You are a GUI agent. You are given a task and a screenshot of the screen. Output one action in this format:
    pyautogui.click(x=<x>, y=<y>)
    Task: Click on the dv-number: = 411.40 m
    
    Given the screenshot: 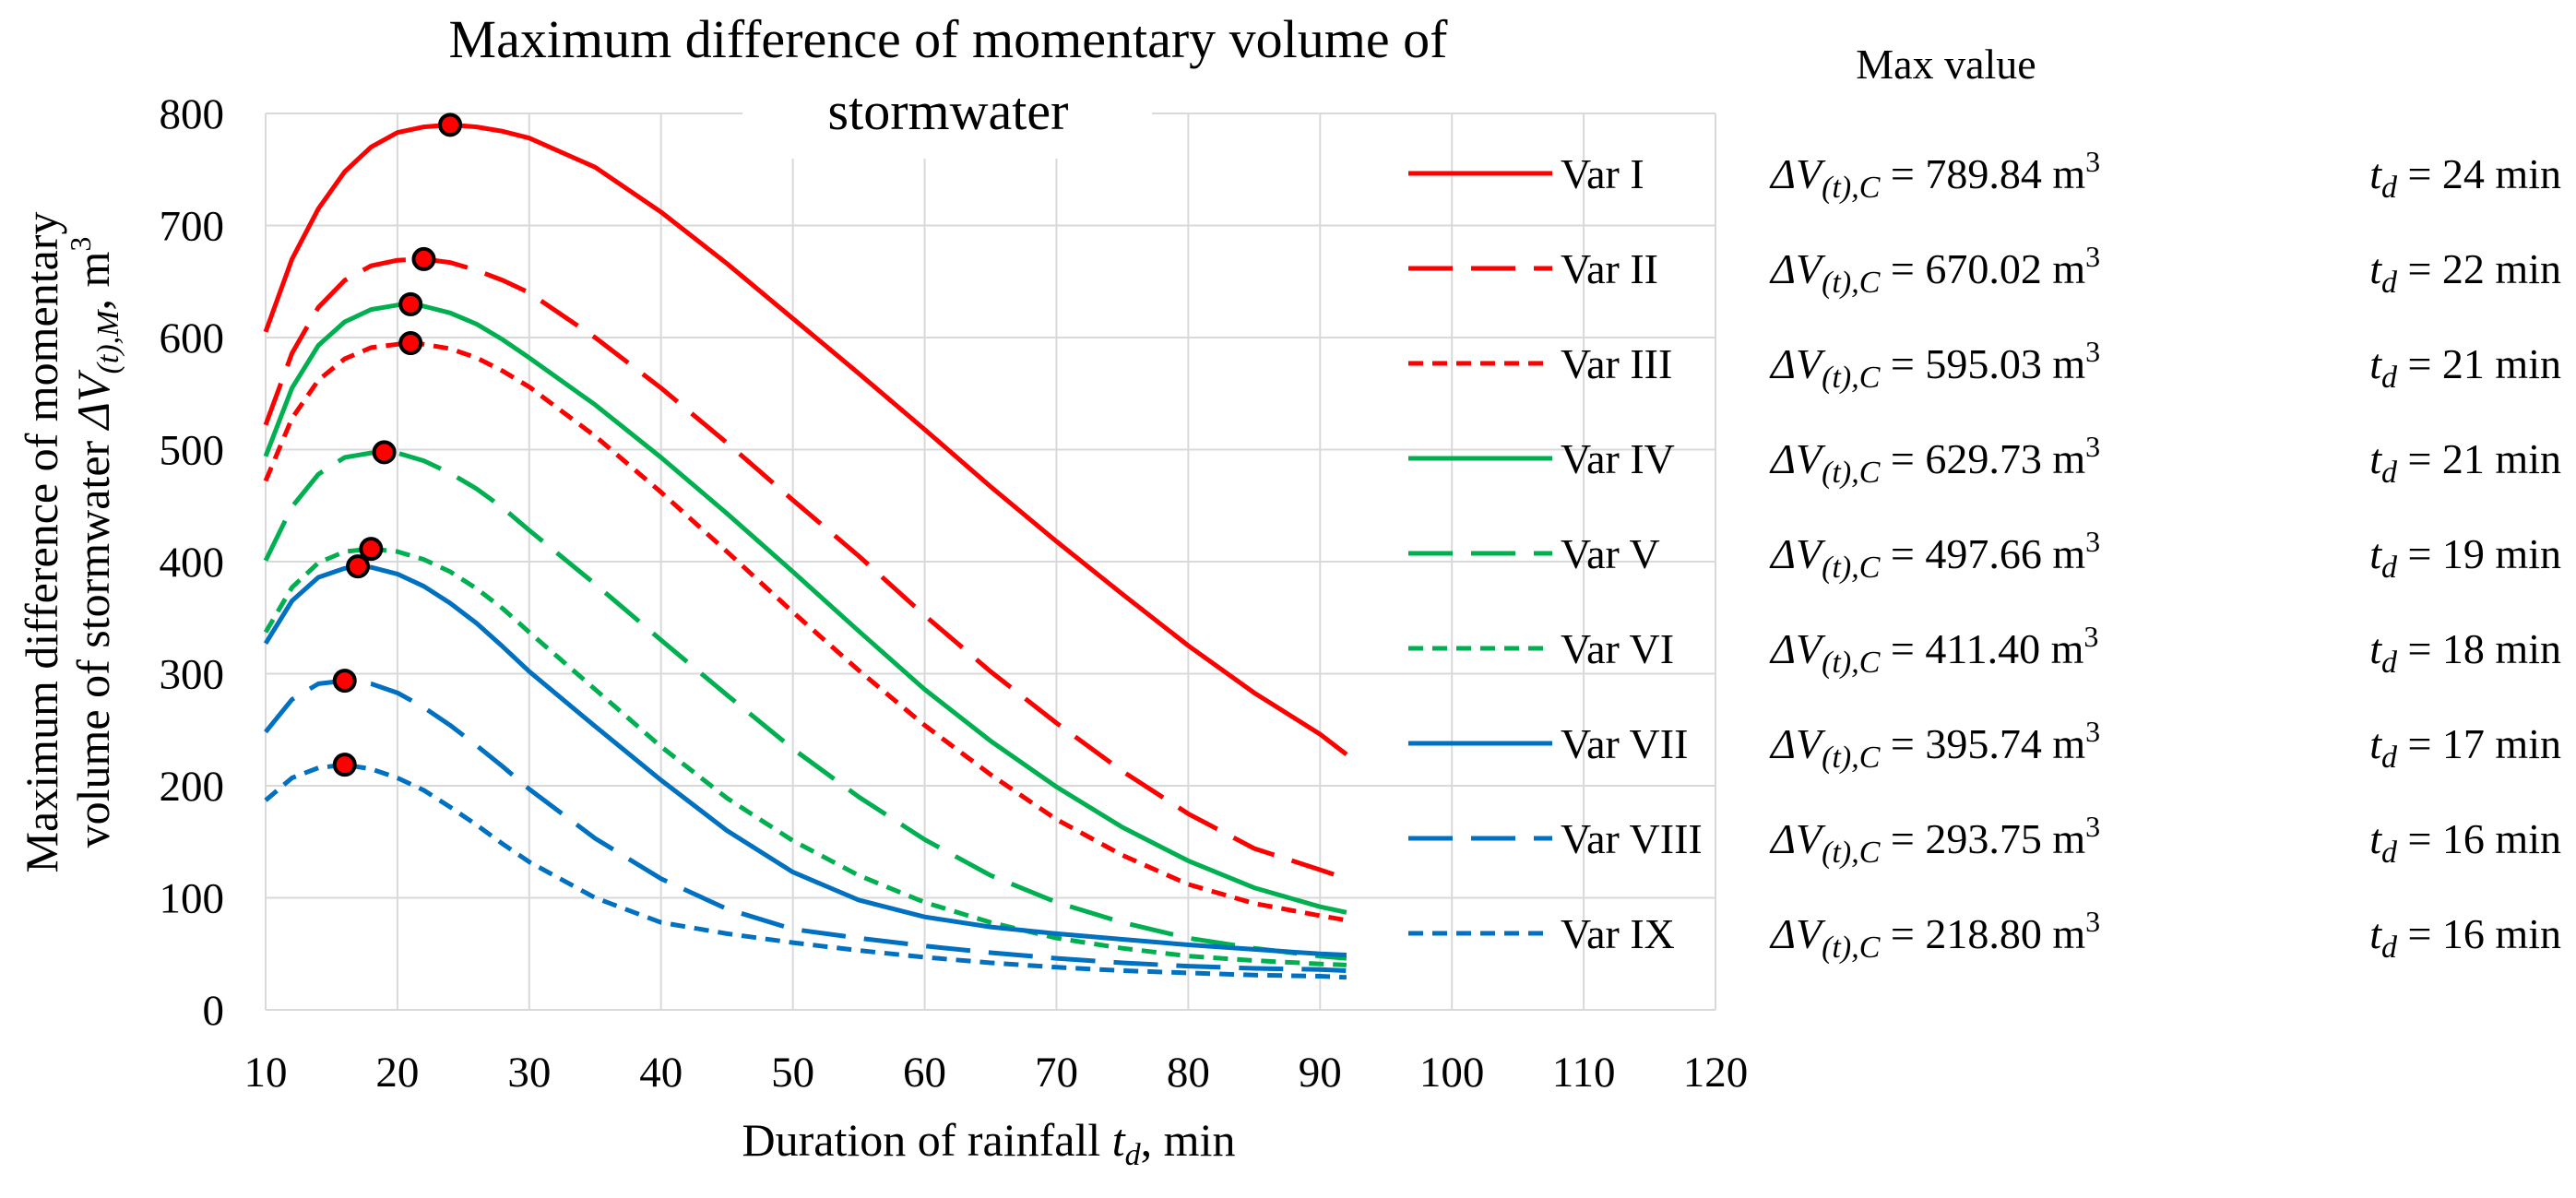 What is the action you would take?
    pyautogui.click(x=1981, y=648)
    